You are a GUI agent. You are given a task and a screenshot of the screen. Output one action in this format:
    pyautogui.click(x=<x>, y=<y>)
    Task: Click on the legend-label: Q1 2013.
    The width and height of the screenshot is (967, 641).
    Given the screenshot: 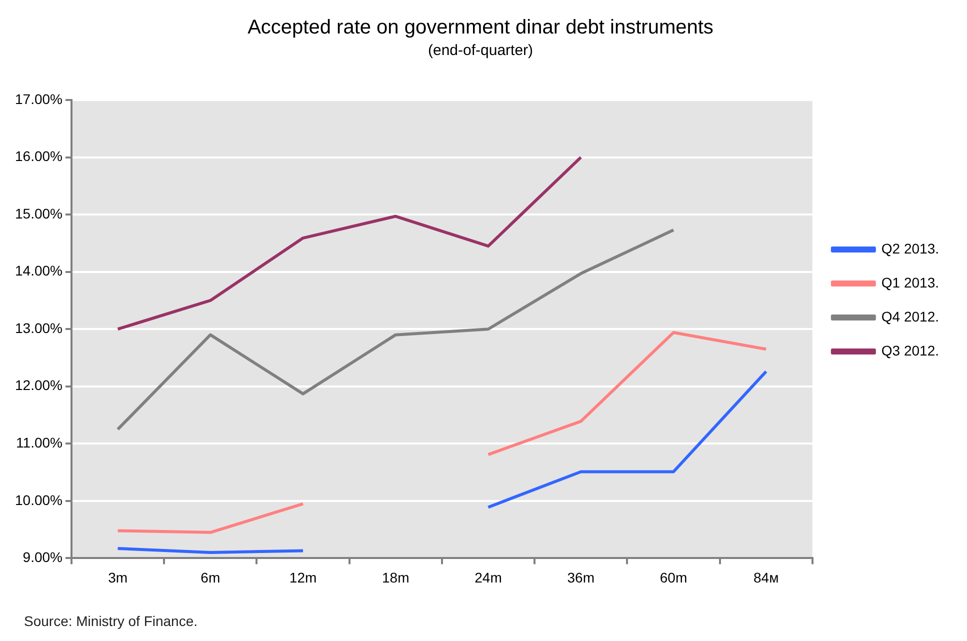 What is the action you would take?
    pyautogui.click(x=910, y=282)
    